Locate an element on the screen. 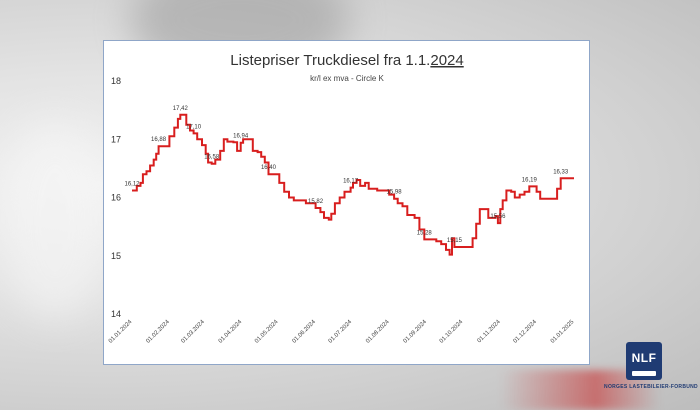 Image resolution: width=700 pixels, height=410 pixels. x-tick-label: 01.02.2024 is located at coordinates (158, 332).